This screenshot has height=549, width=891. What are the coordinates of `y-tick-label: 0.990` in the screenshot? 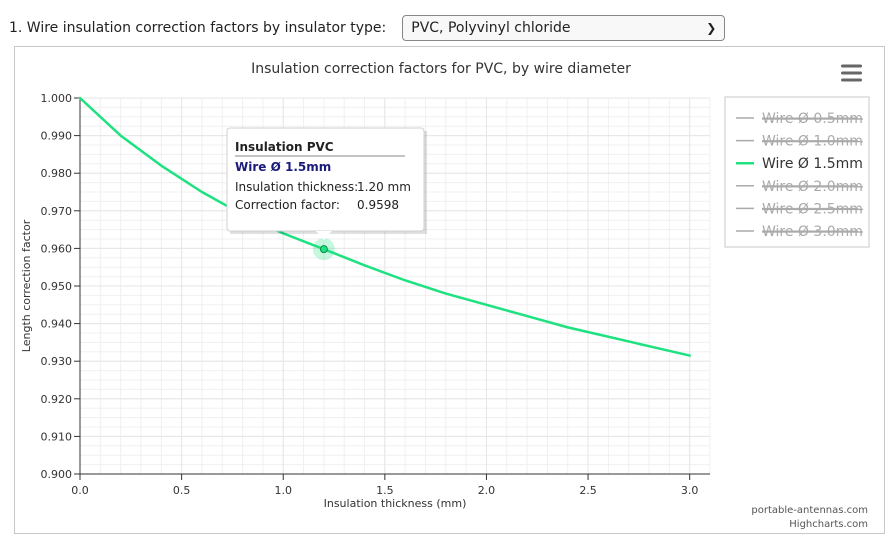 It's located at (57, 136).